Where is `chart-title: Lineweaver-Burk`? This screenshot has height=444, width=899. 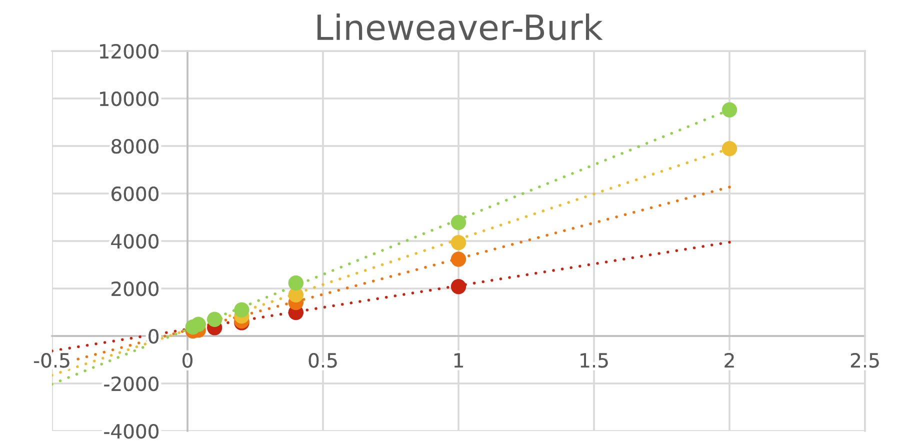
chart-title: Lineweaver-Burk is located at coordinates (460, 27).